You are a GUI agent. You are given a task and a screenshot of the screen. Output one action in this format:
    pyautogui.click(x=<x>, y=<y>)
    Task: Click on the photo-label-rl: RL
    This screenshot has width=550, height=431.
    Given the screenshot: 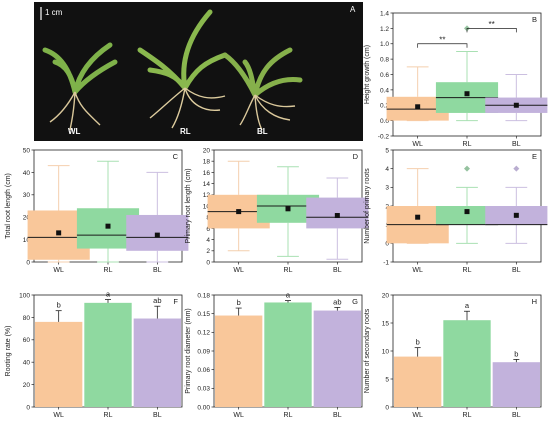 What is the action you would take?
    pyautogui.click(x=185, y=131)
    